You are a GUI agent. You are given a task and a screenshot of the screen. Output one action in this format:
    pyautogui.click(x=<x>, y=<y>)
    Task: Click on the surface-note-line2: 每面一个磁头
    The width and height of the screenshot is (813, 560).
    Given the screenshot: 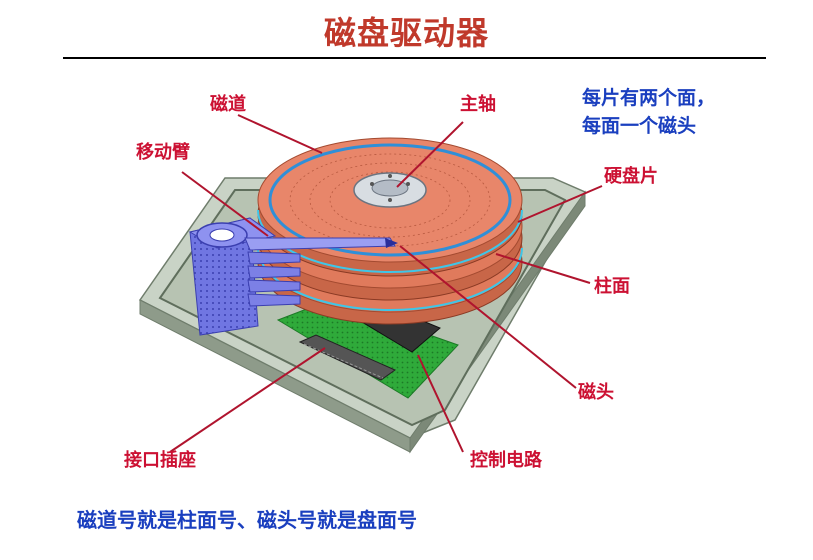 What is the action you would take?
    pyautogui.click(x=639, y=126)
    